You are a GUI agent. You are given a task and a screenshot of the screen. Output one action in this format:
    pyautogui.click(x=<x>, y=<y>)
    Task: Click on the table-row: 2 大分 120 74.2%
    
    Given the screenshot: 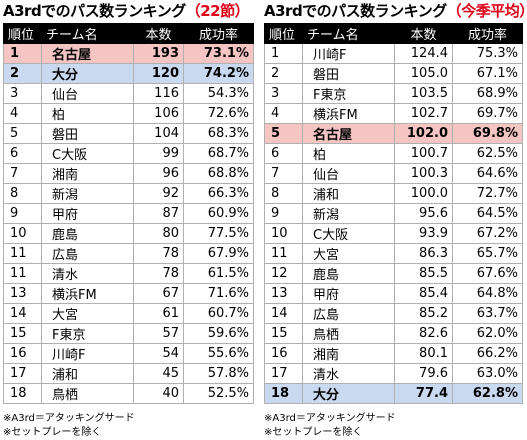 What is the action you would take?
    pyautogui.click(x=128, y=73)
    